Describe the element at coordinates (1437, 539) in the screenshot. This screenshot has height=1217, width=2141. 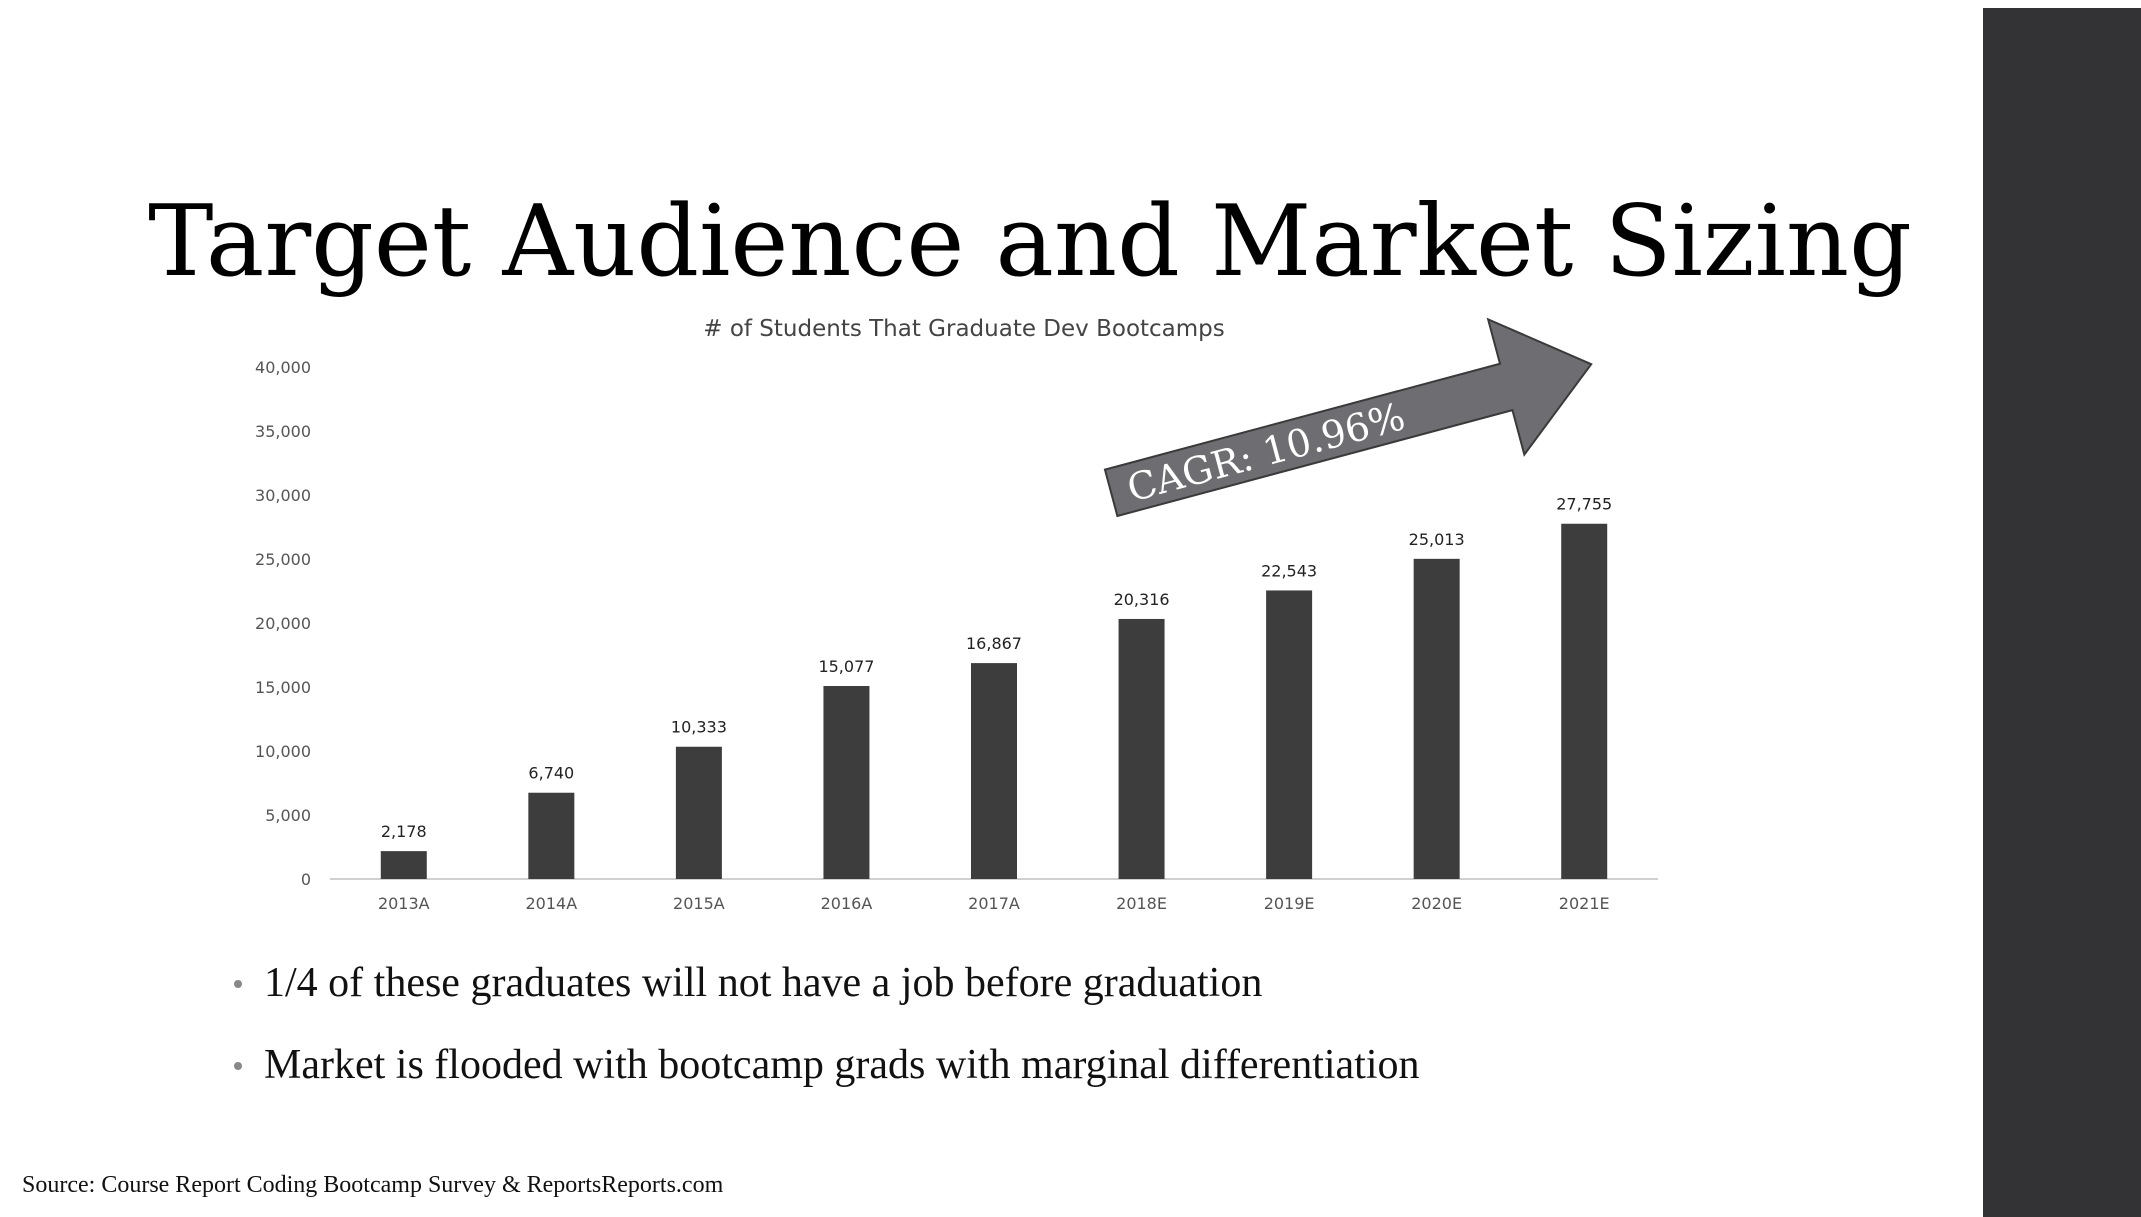
I see `data-label: 25,013` at that location.